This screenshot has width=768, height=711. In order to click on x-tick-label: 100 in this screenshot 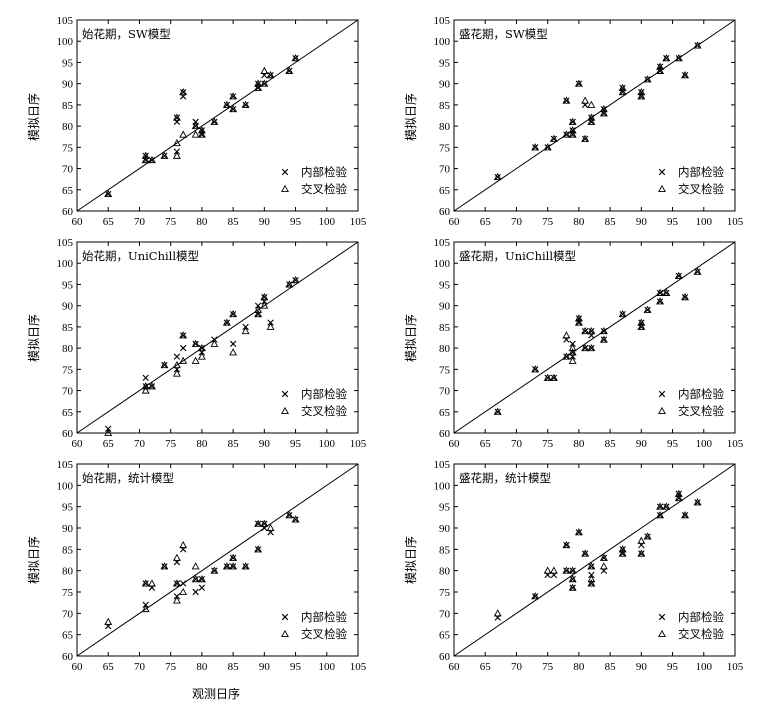, I will do `click(327, 667)`.